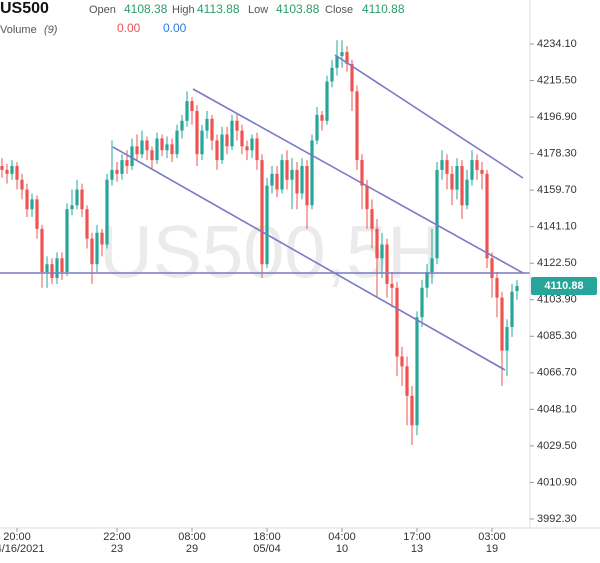  What do you see at coordinates (117, 549) in the screenshot?
I see `x-date-label: 23` at bounding box center [117, 549].